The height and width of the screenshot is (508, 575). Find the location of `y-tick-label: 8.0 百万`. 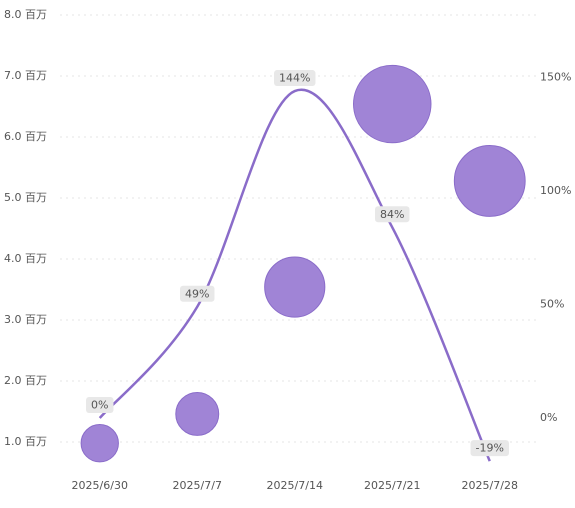

y-tick-label: 8.0 百万 is located at coordinates (25, 14).